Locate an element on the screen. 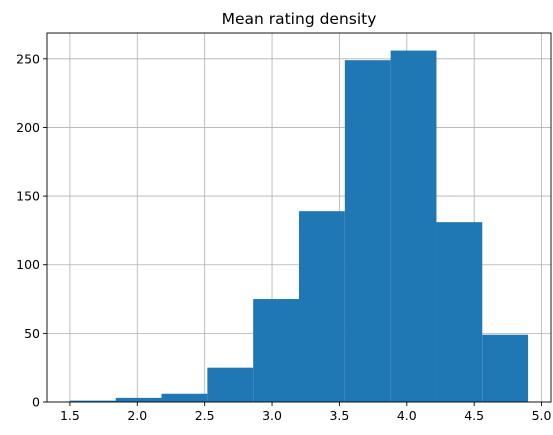  x-tick-label: 3.5 is located at coordinates (339, 415).